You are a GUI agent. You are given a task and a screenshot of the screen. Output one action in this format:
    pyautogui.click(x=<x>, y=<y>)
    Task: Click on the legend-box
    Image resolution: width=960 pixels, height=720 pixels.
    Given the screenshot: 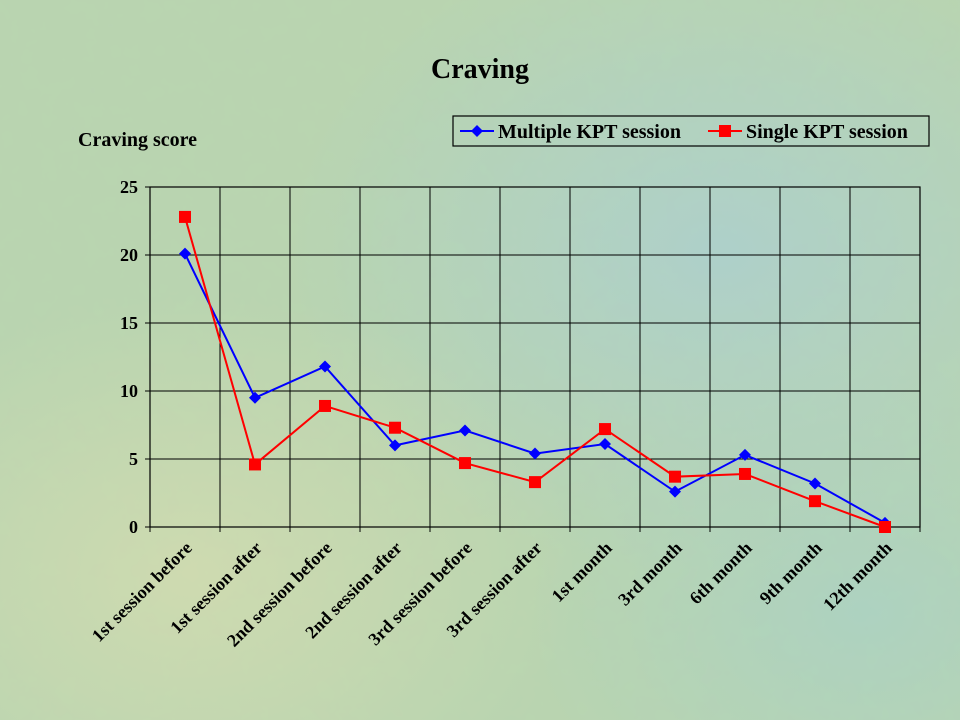 What is the action you would take?
    pyautogui.click(x=691, y=131)
    